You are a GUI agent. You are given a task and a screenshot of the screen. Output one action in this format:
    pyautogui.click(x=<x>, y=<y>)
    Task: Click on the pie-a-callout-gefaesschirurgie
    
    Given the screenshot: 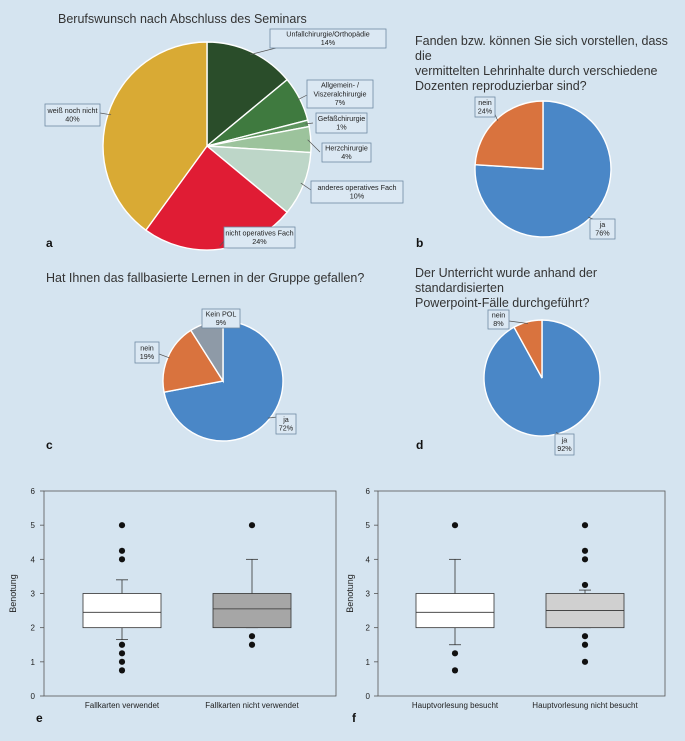 What is the action you would take?
    pyautogui.click(x=341, y=123)
    